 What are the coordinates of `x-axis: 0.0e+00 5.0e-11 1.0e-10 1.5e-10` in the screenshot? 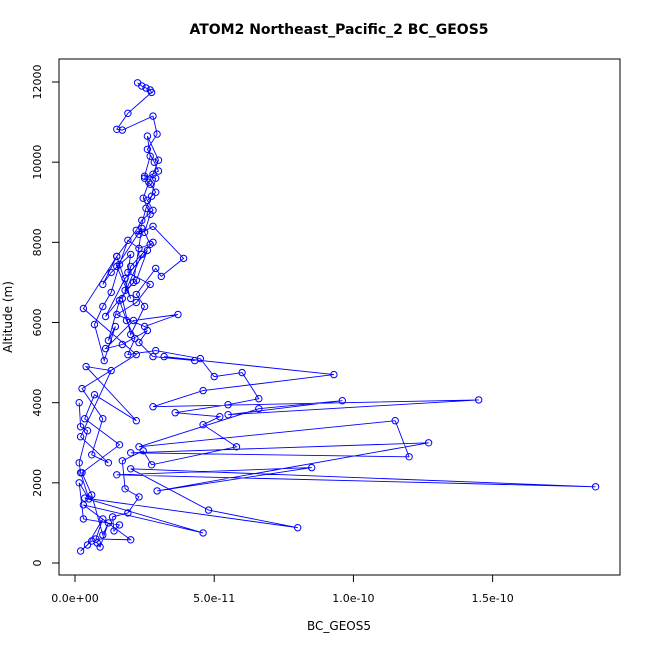 It's located at (282, 589).